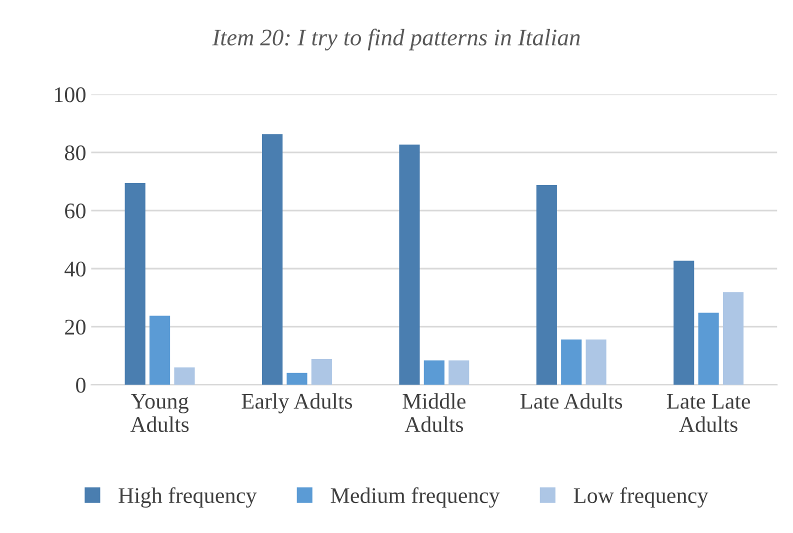 This screenshot has height=533, width=793. Describe the element at coordinates (187, 497) in the screenshot. I see `legend-label: High frequency` at that location.